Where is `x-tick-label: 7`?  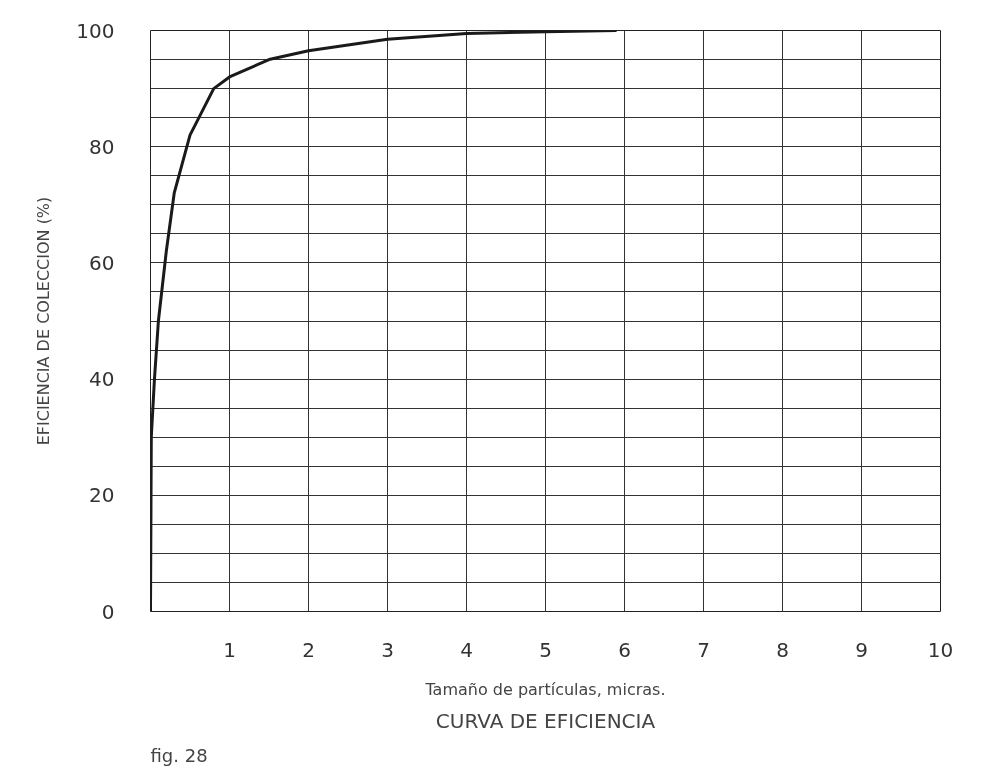 x-tick-label: 7 is located at coordinates (703, 649).